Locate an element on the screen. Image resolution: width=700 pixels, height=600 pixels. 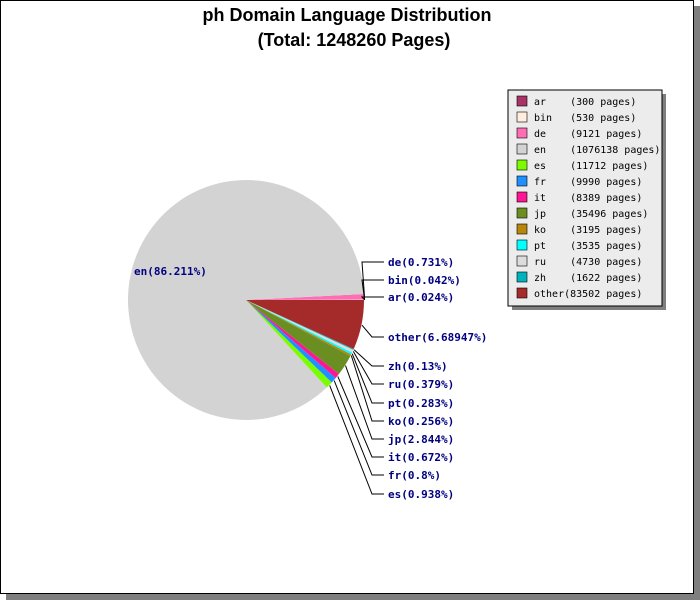
slice-label-ko: ko(0.256%) is located at coordinates (421, 421).